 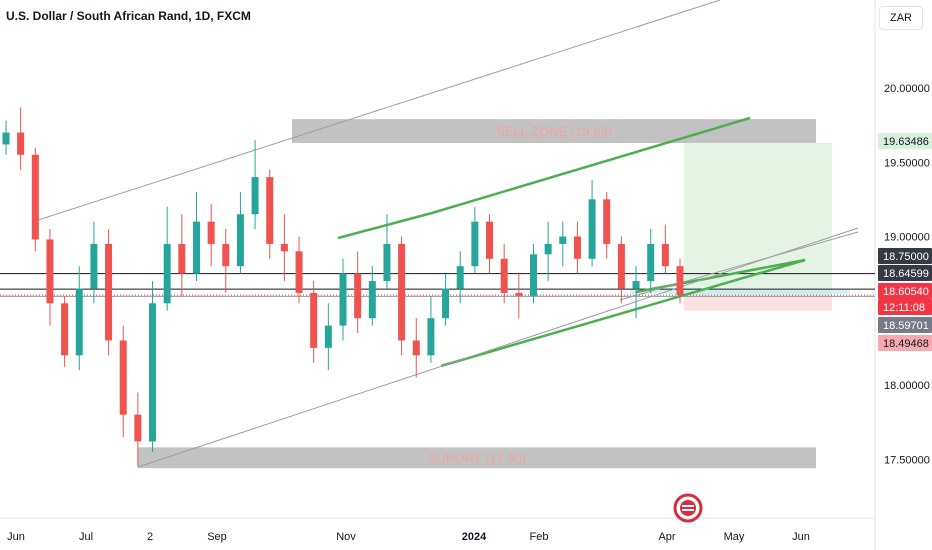 What do you see at coordinates (688, 508) in the screenshot?
I see `tradingview-logo` at bounding box center [688, 508].